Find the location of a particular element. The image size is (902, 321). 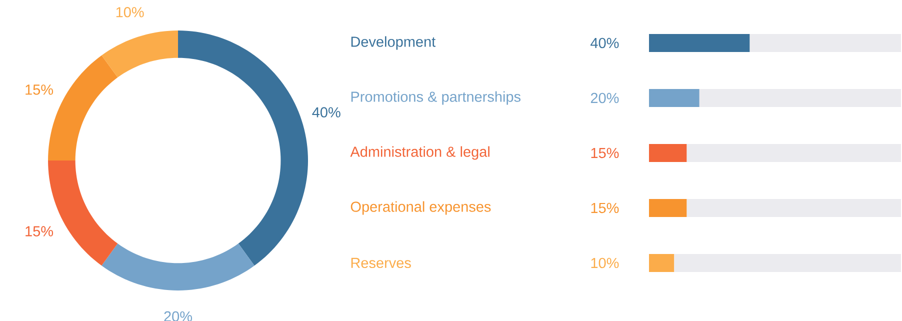

y-tick-label: Administration & legal is located at coordinates (420, 153).